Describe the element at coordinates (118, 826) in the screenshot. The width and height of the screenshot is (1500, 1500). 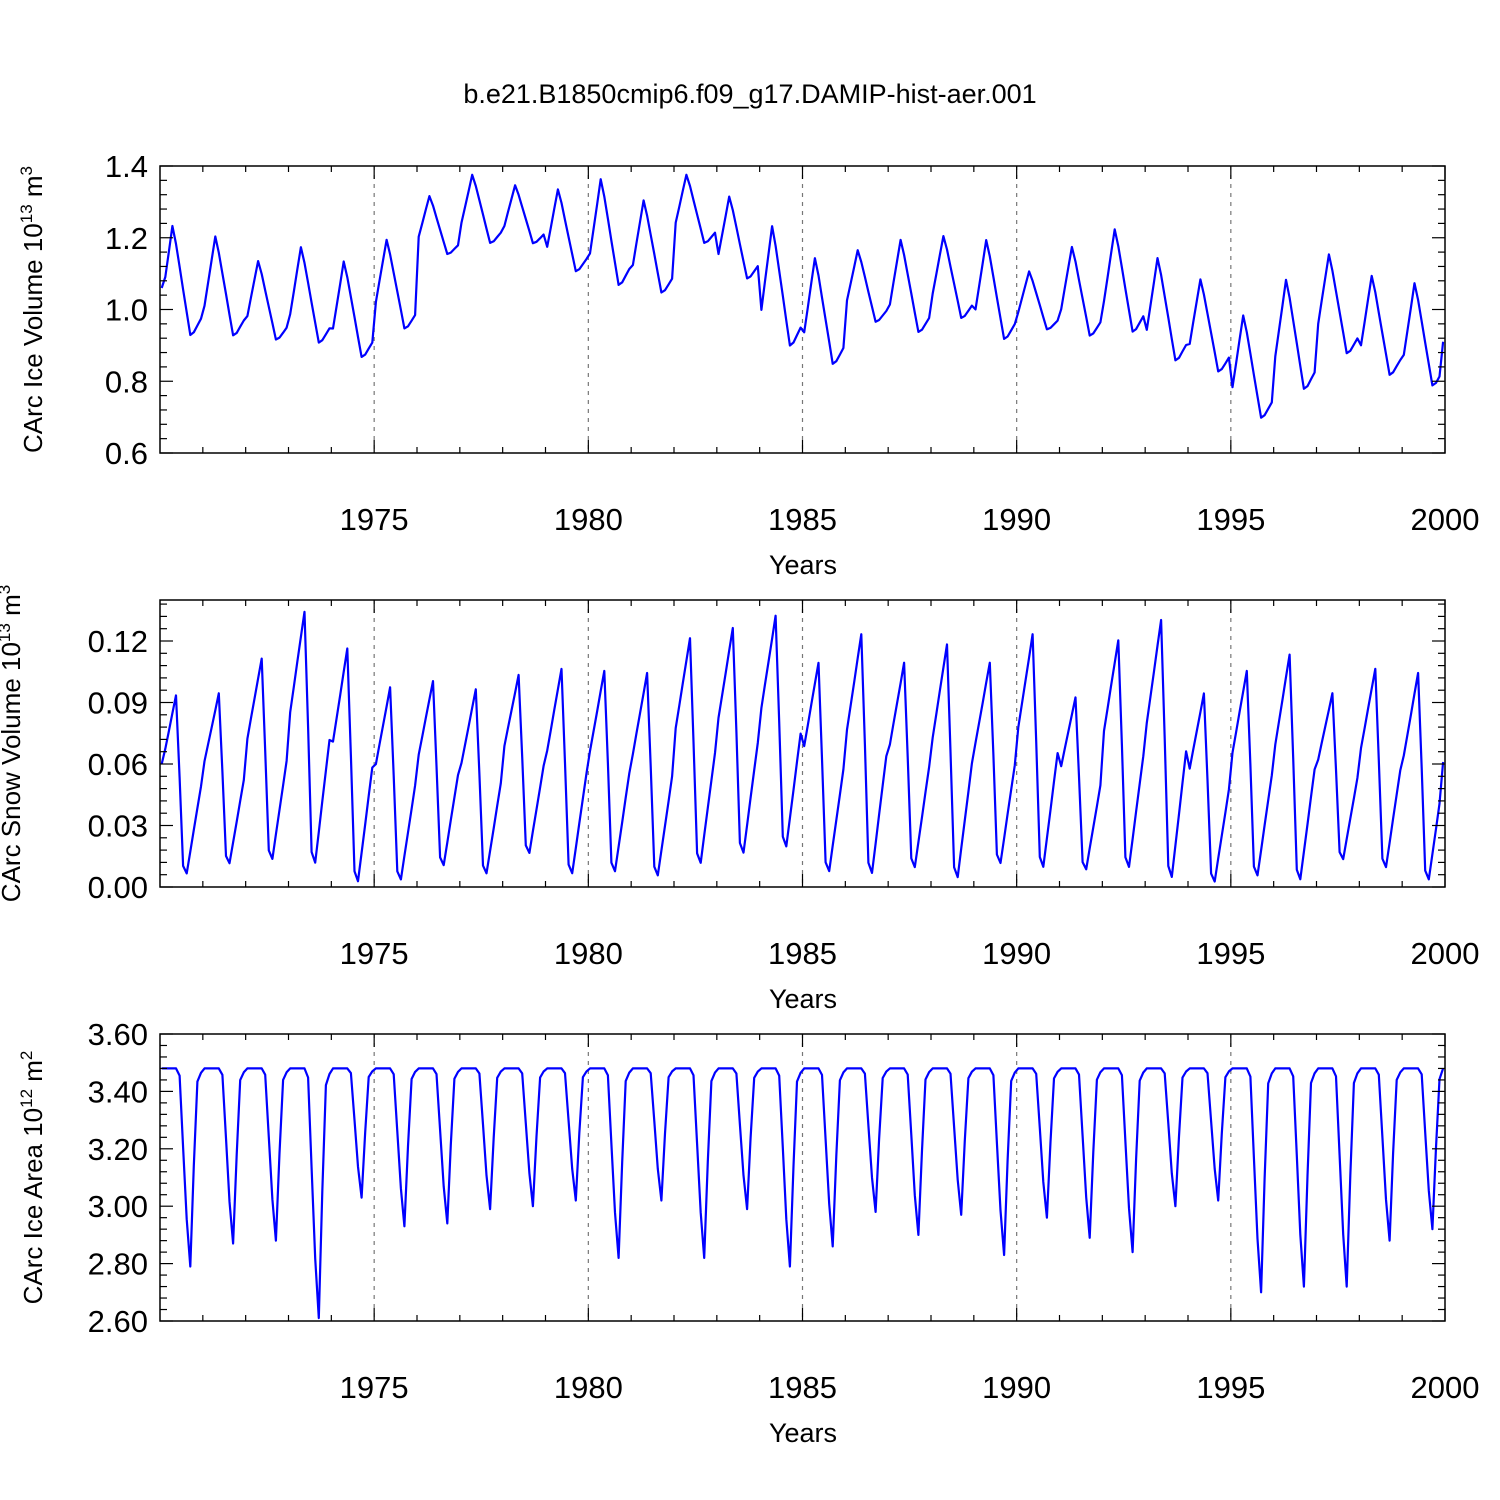
I see `y-tick-label: 0.03` at that location.